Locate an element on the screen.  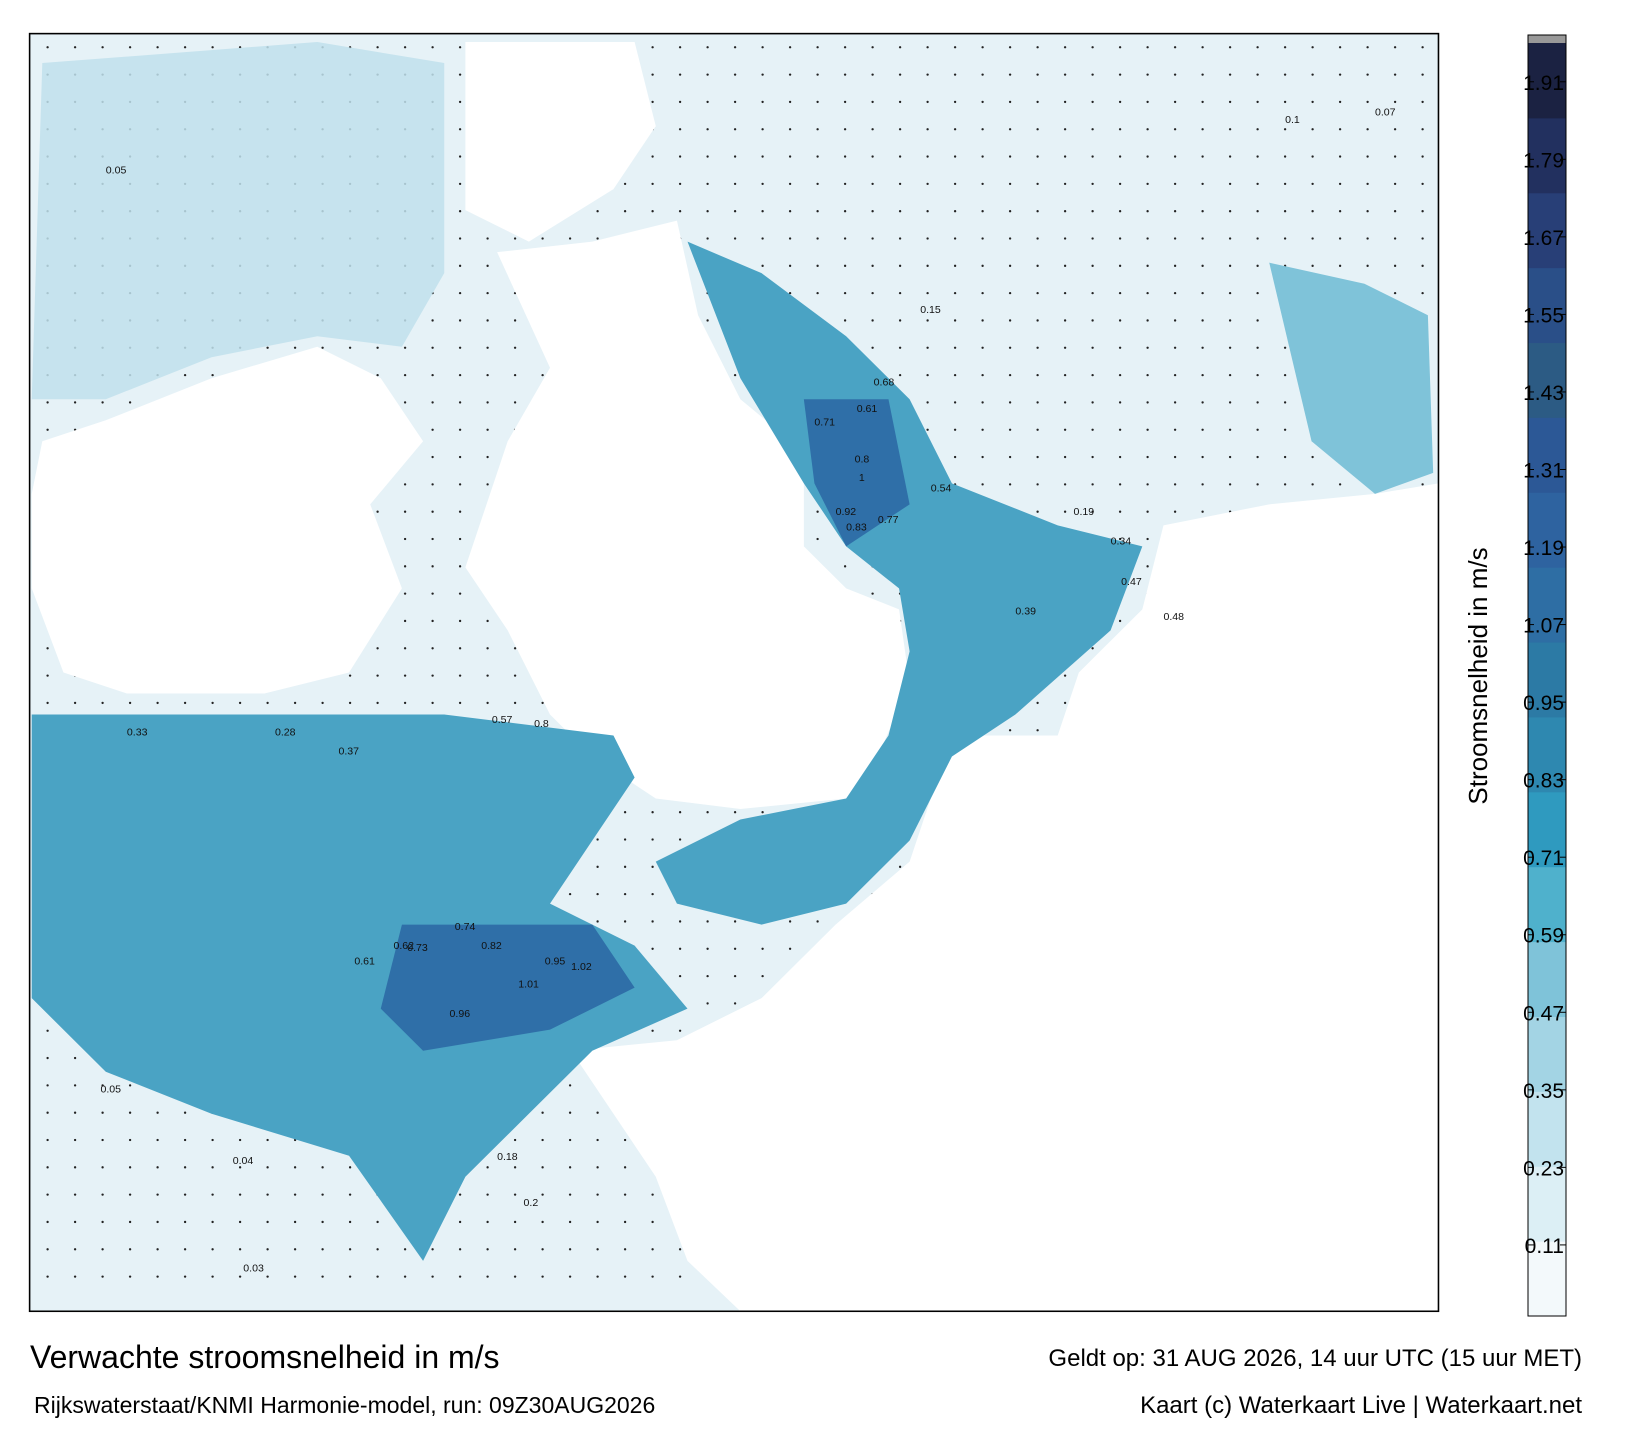
colorbar-tick-label: 0.59 is located at coordinates (1543, 936).